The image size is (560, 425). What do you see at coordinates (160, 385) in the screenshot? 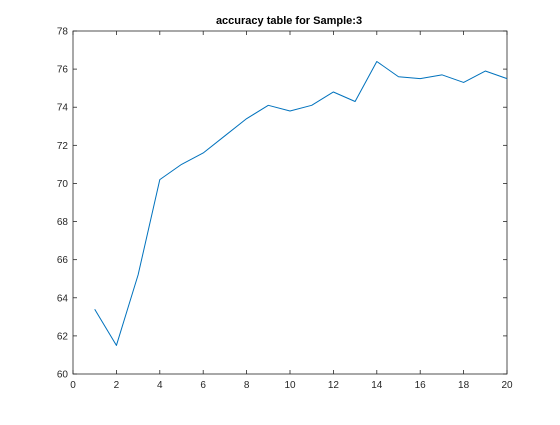
I see `x-tick-label: 4` at bounding box center [160, 385].